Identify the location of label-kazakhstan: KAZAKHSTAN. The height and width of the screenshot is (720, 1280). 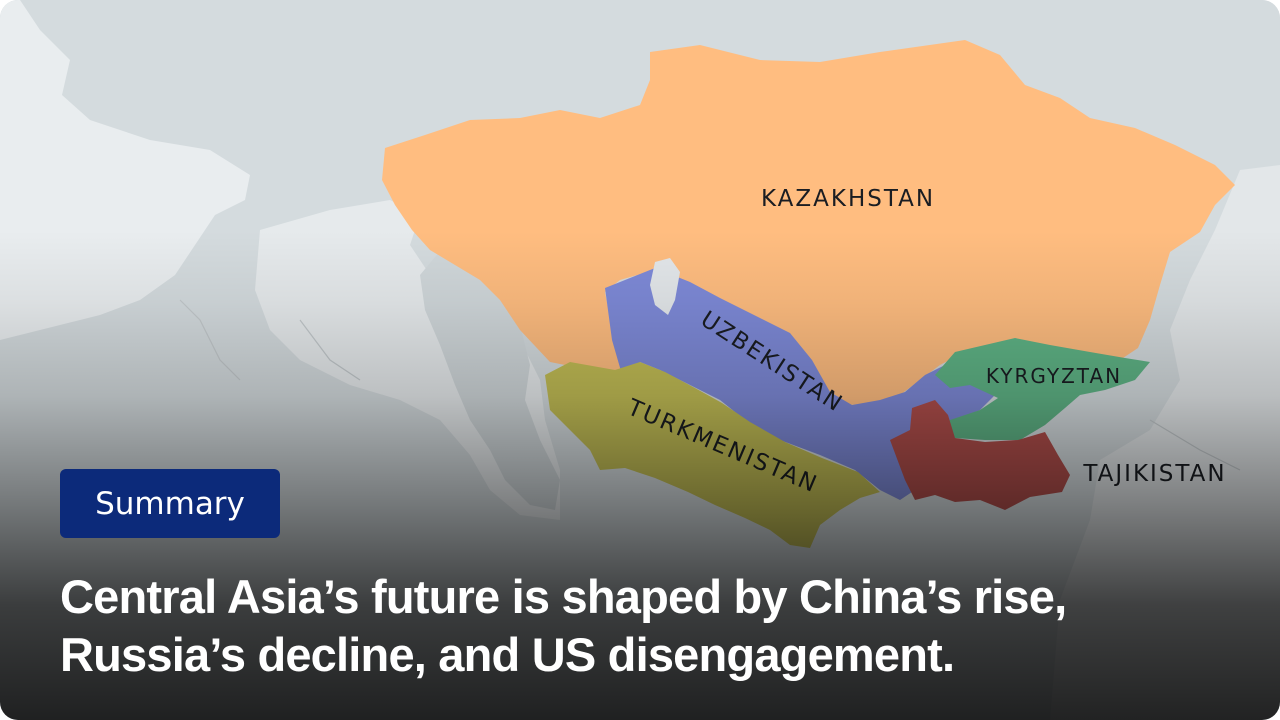
(848, 199).